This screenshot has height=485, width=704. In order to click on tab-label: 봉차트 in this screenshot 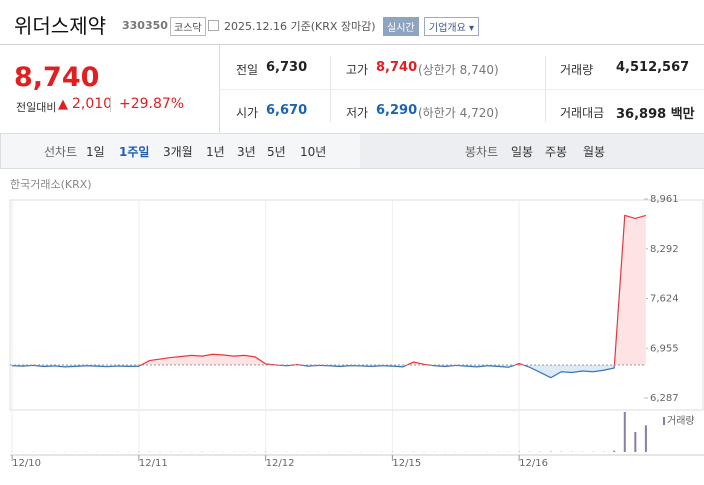, I will do `click(482, 152)`.